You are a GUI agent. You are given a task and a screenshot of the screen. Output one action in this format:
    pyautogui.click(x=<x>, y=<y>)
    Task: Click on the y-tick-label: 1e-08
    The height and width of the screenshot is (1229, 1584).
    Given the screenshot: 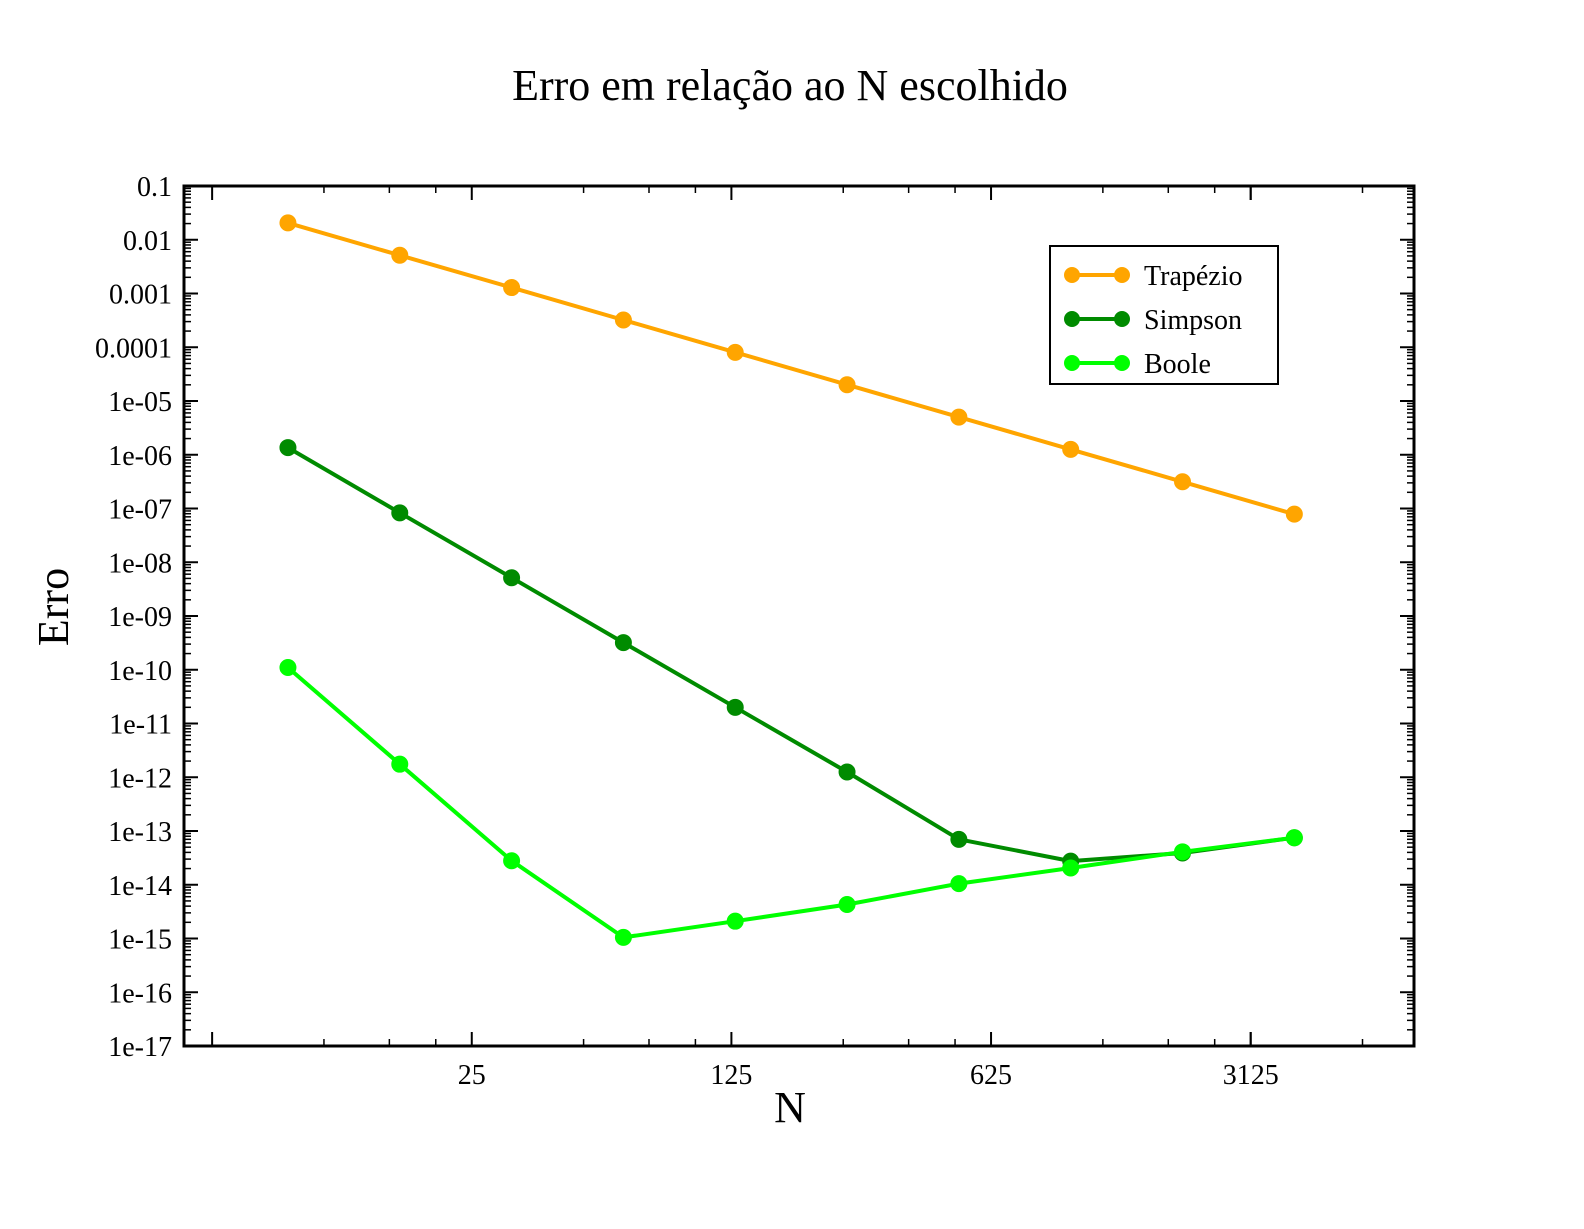 What is the action you would take?
    pyautogui.click(x=140, y=563)
    